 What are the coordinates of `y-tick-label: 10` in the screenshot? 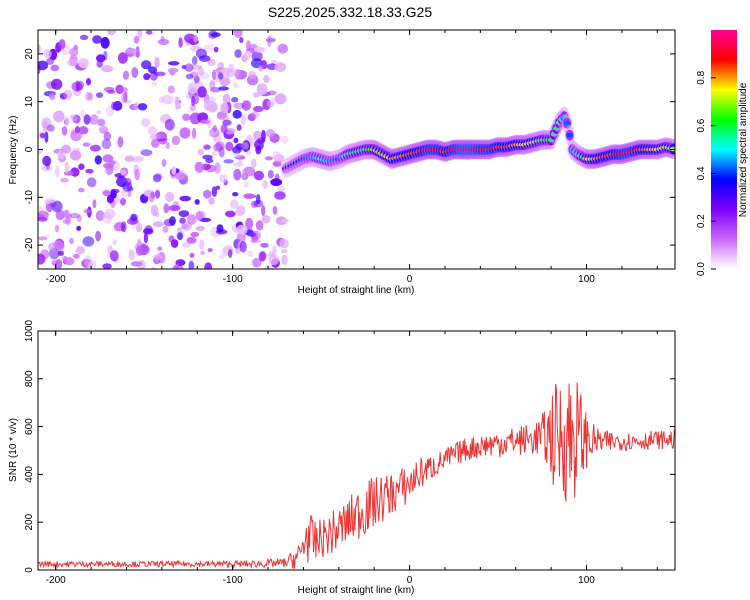 It's located at (29, 102).